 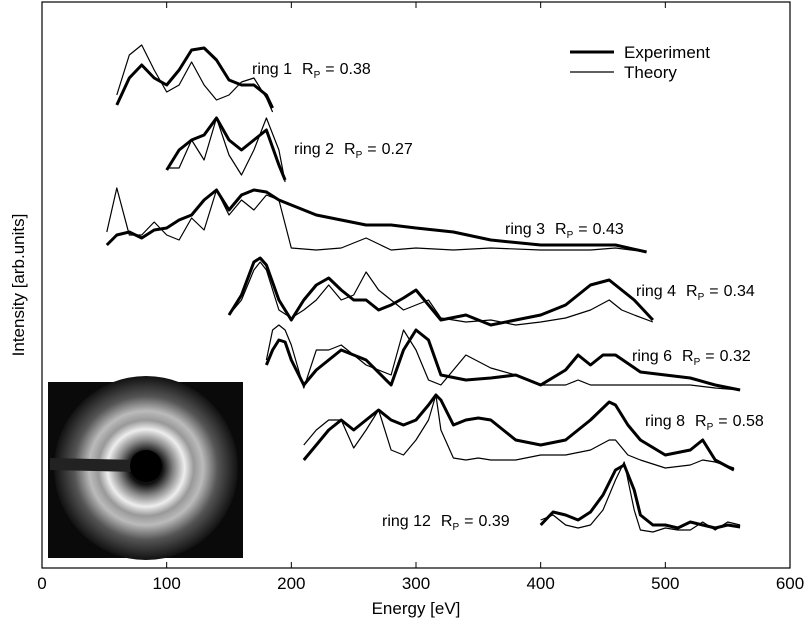 I want to click on x-tick-label: 600, so click(x=790, y=583).